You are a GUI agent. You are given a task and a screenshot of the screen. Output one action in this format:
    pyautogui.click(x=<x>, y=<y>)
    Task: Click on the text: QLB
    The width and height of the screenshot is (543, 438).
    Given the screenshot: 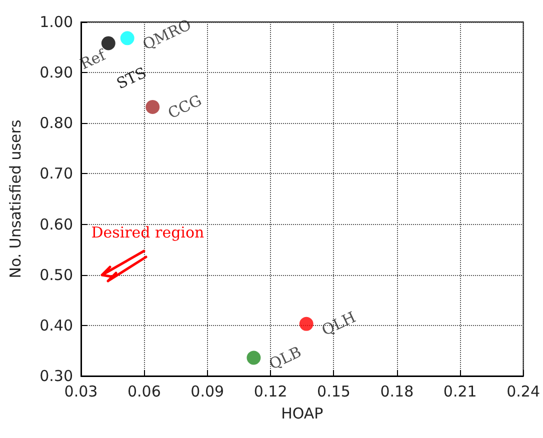 What is the action you would take?
    pyautogui.click(x=285, y=358)
    